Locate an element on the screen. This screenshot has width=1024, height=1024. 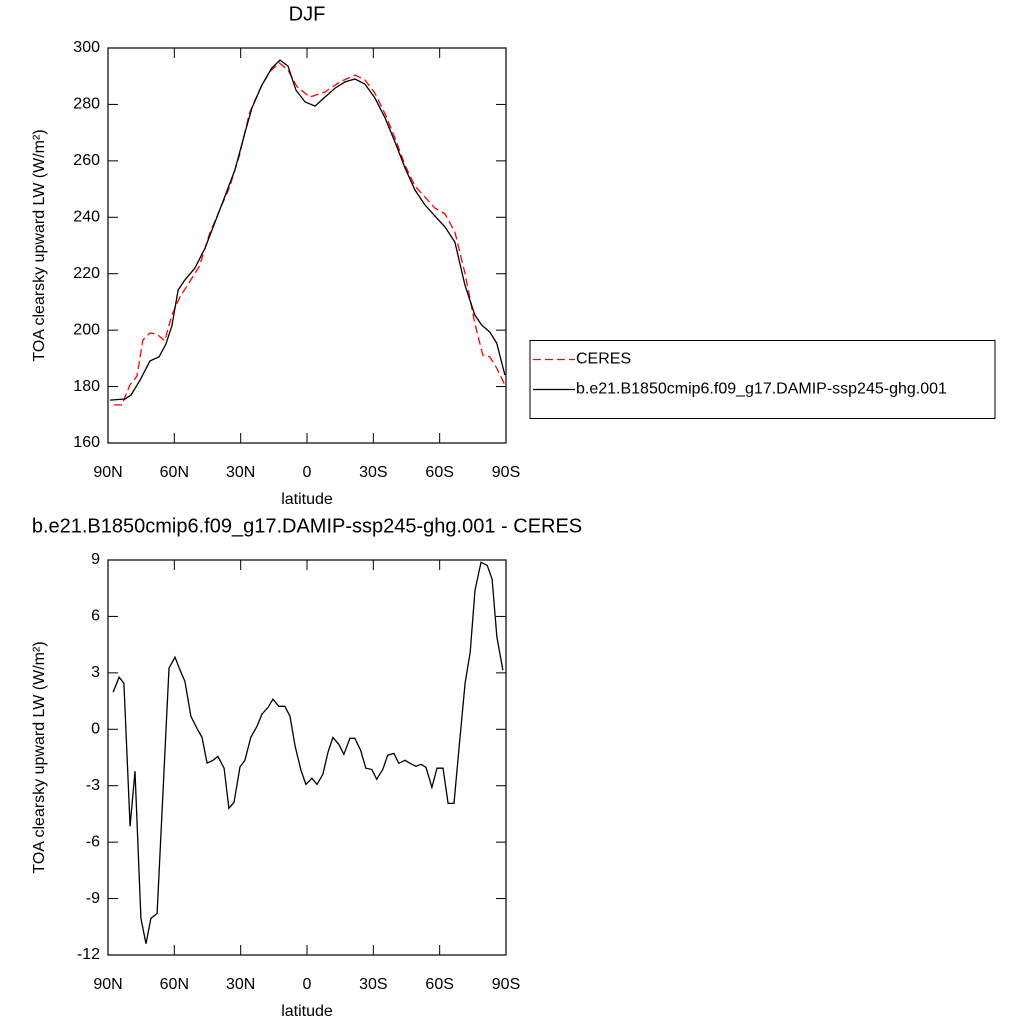
y-tick-label: 3 is located at coordinates (95, 672).